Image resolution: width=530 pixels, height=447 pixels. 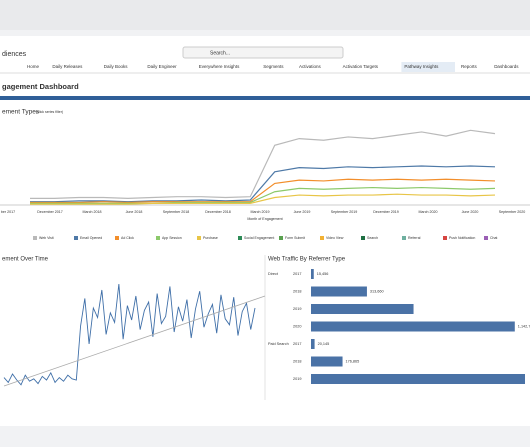 What do you see at coordinates (353, 362) in the screenshot?
I see `value-label: 176,865` at bounding box center [353, 362].